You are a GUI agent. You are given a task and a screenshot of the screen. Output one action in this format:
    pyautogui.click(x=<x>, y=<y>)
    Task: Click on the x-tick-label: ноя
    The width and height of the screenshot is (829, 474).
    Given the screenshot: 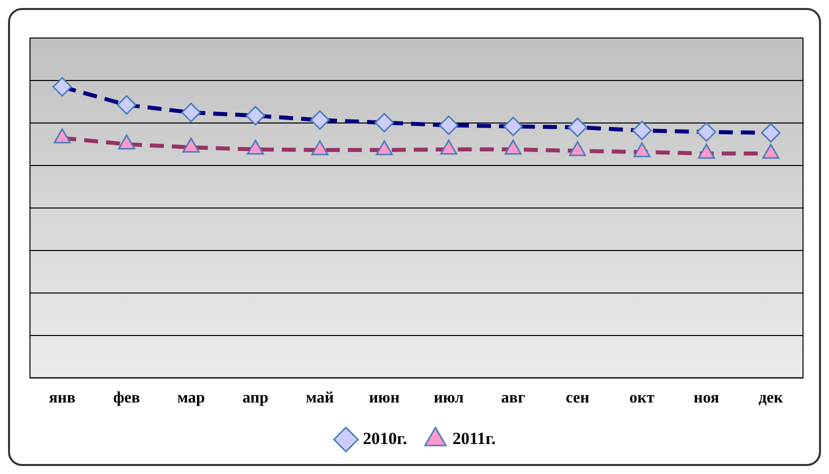 What is the action you would take?
    pyautogui.click(x=707, y=398)
    